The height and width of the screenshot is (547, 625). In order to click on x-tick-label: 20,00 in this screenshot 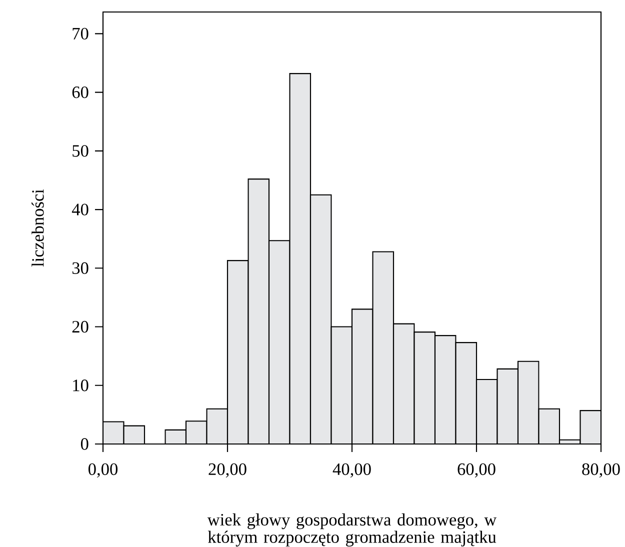, I will do `click(227, 470)`.